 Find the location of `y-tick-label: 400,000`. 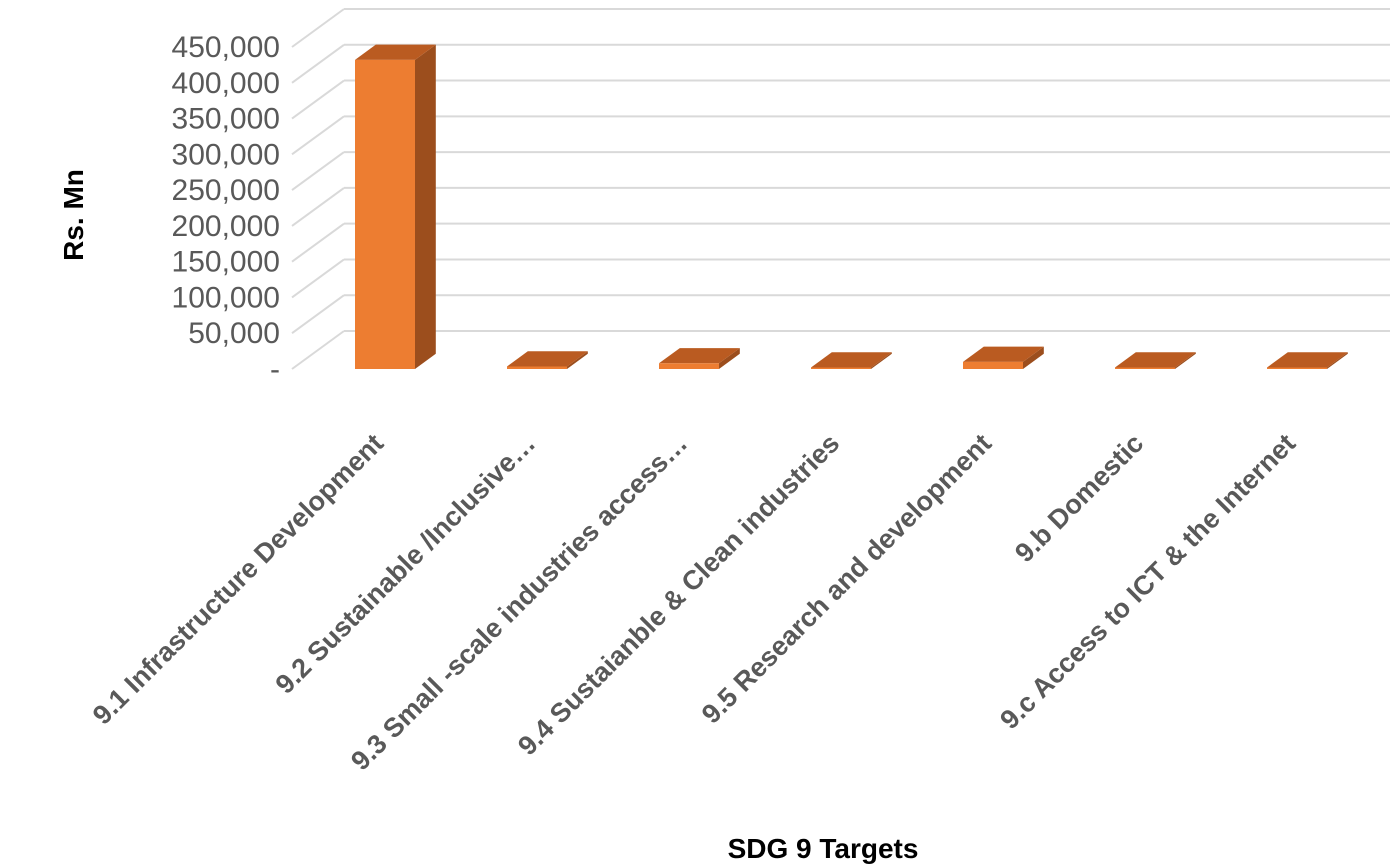

y-tick-label: 400,000 is located at coordinates (226, 83).